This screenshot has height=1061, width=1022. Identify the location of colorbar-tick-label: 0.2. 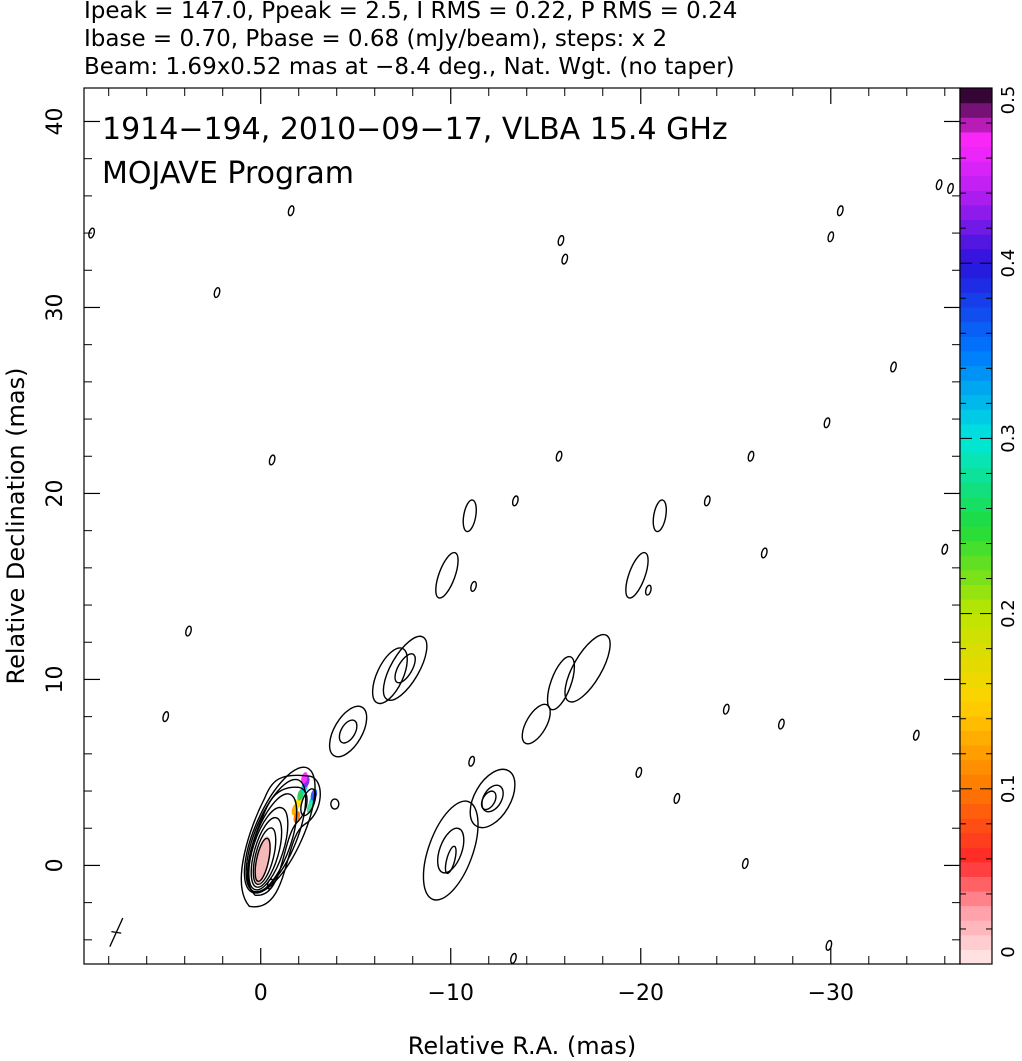
(1008, 613).